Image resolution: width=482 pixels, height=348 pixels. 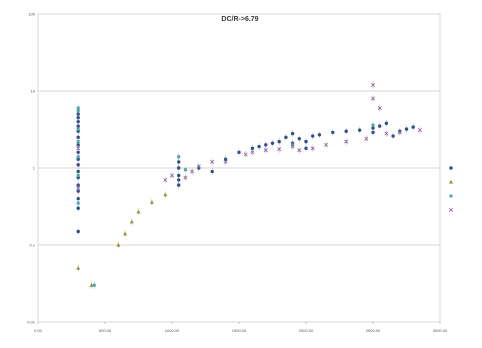 I want to click on x-tick-label: 2500.00, so click(x=373, y=330).